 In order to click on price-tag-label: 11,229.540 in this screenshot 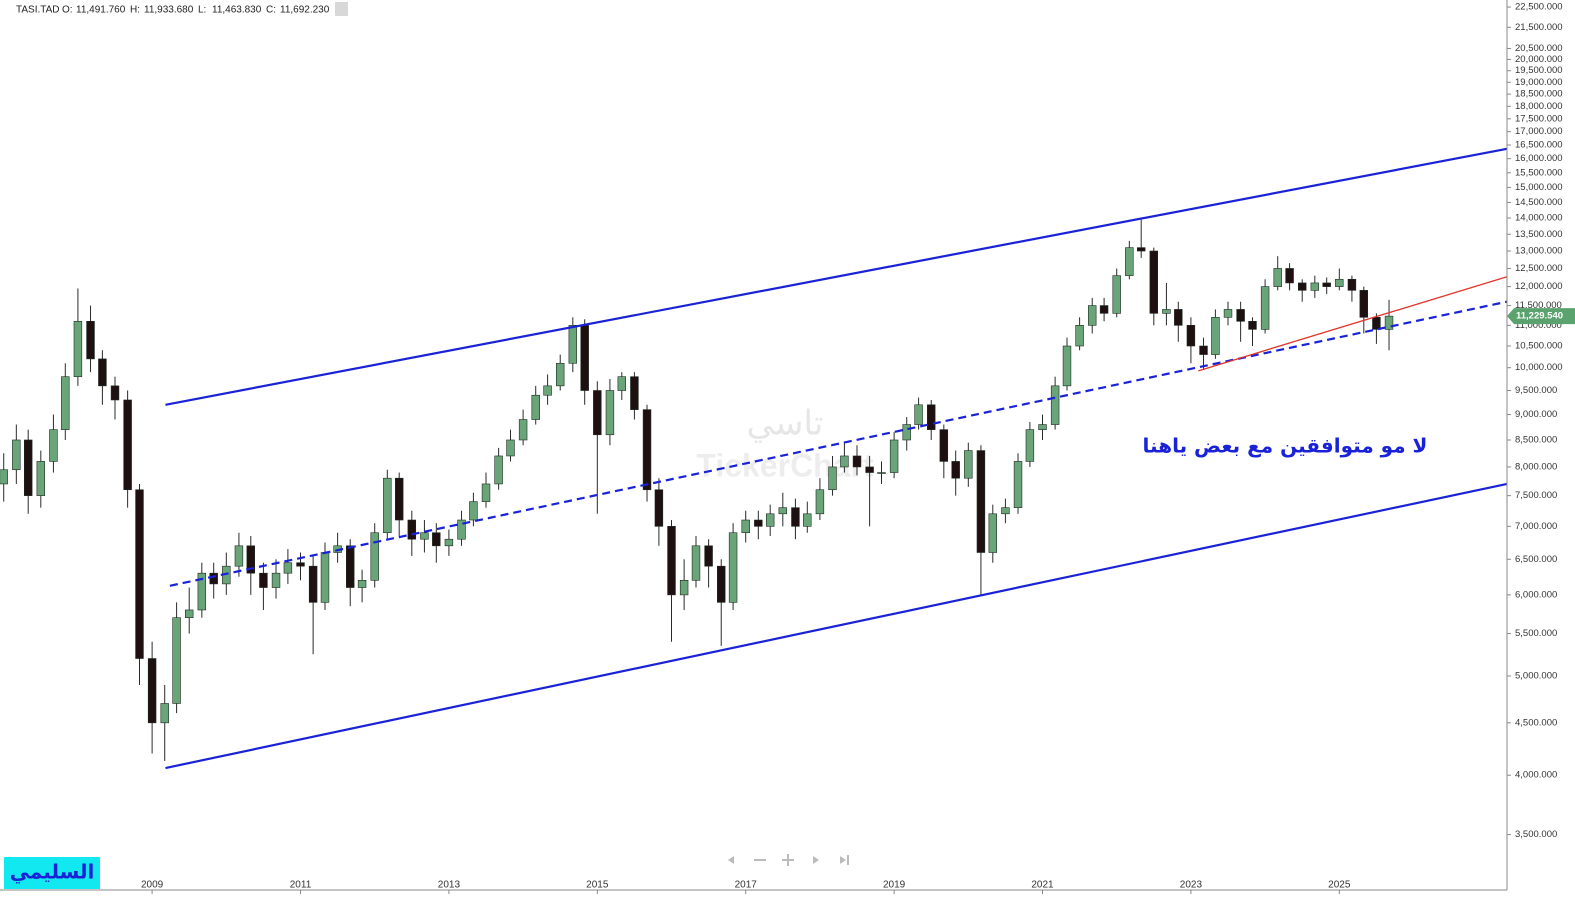, I will do `click(1539, 316)`.